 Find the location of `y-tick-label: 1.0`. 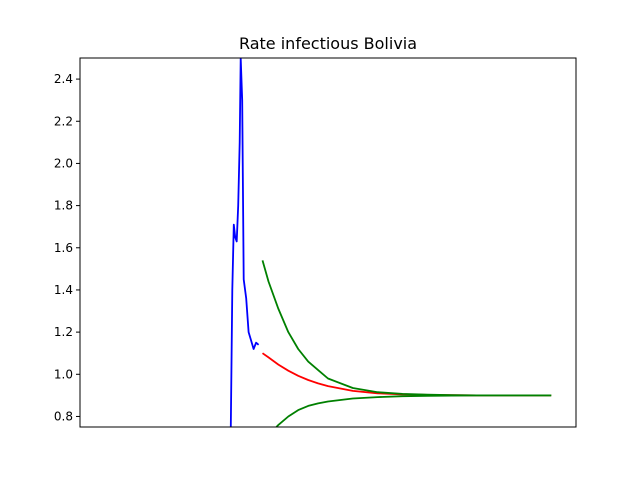

y-tick-label: 1.0 is located at coordinates (63, 374).